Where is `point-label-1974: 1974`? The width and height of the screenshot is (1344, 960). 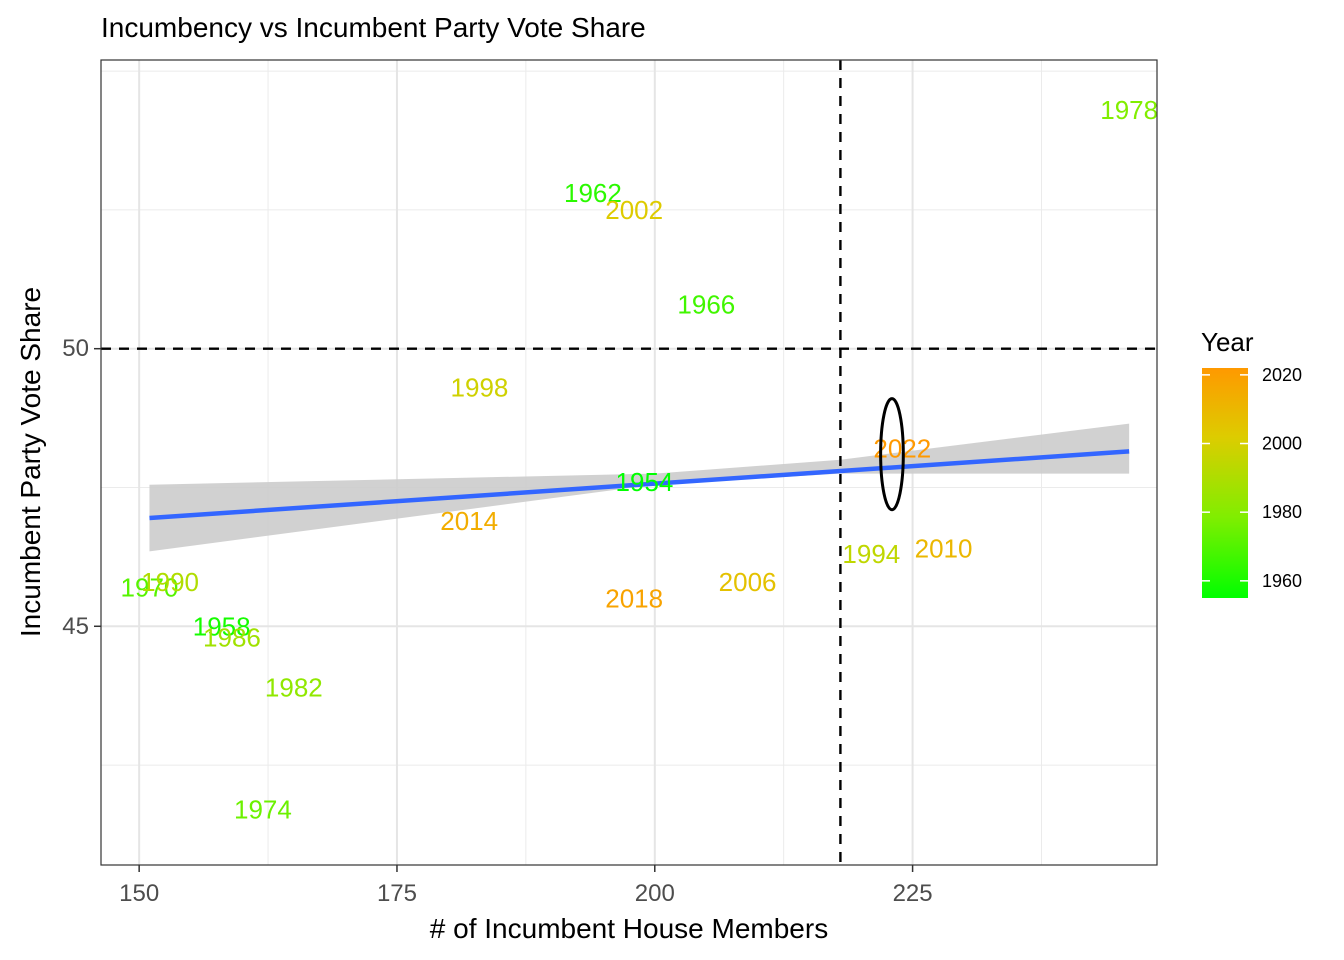
point-label-1974: 1974 is located at coordinates (263, 809).